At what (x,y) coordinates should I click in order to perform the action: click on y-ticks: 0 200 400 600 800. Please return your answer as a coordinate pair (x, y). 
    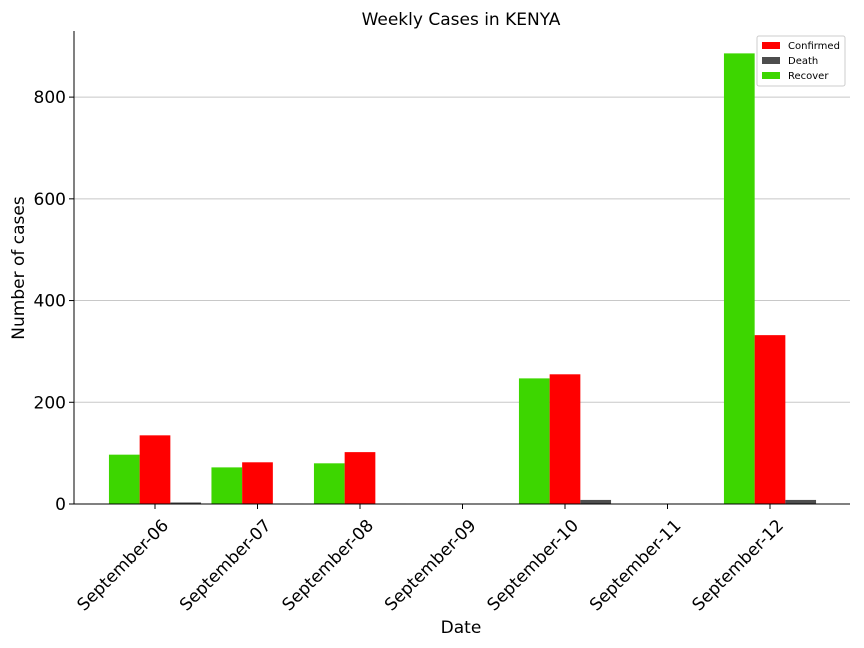
    Looking at the image, I should click on (54, 301).